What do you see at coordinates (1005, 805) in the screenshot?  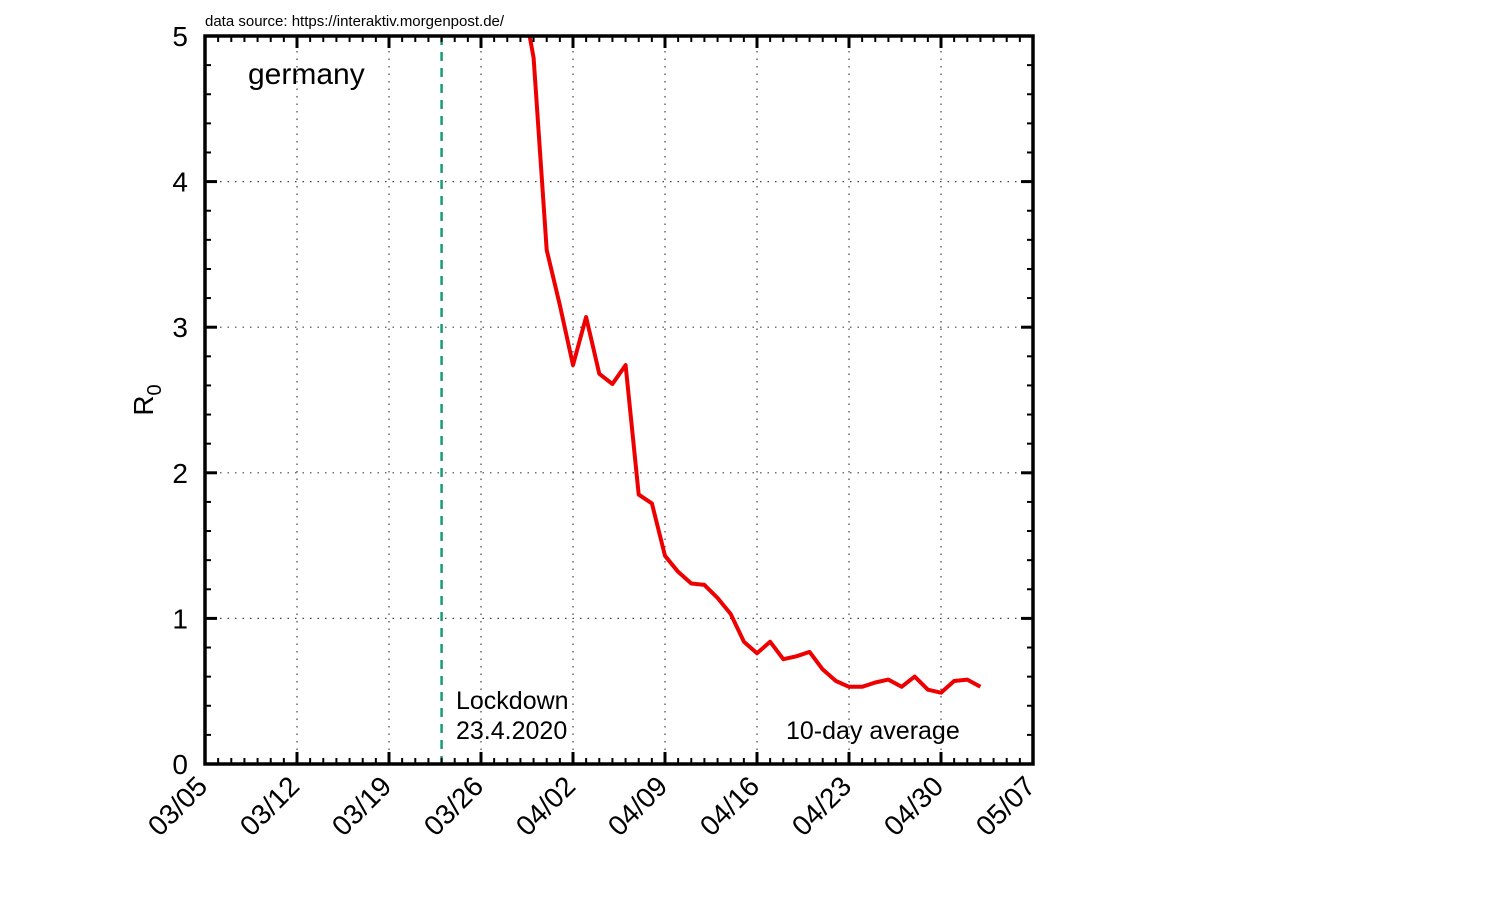 I see `x-tick-label: 05/07` at bounding box center [1005, 805].